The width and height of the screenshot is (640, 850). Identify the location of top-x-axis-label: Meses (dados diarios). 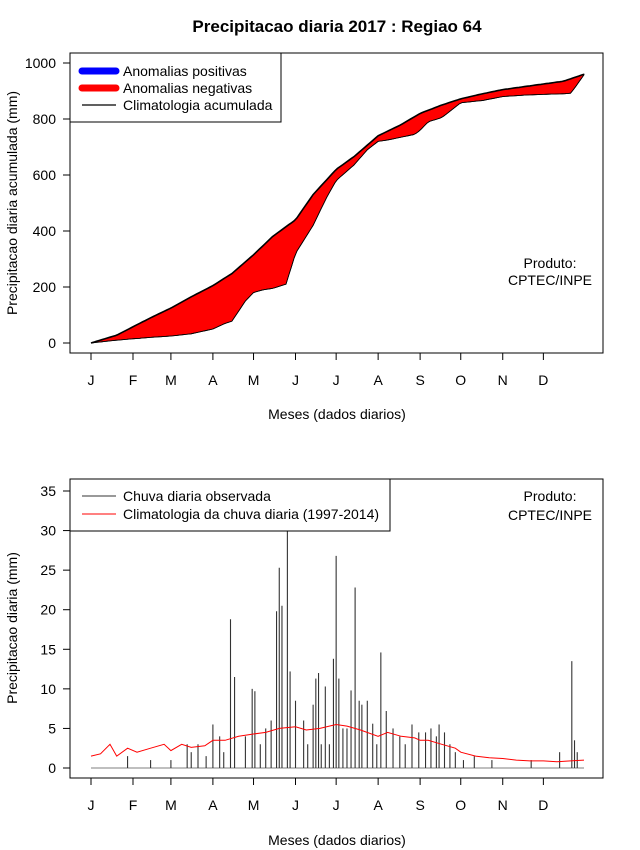
(337, 414).